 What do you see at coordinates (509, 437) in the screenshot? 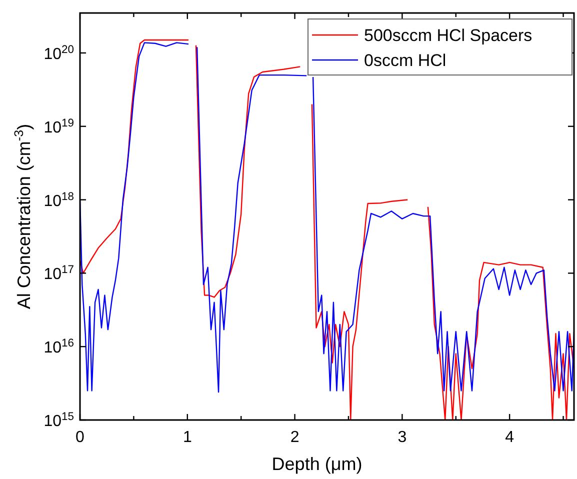
I see `x-tick-label: 4` at bounding box center [509, 437].